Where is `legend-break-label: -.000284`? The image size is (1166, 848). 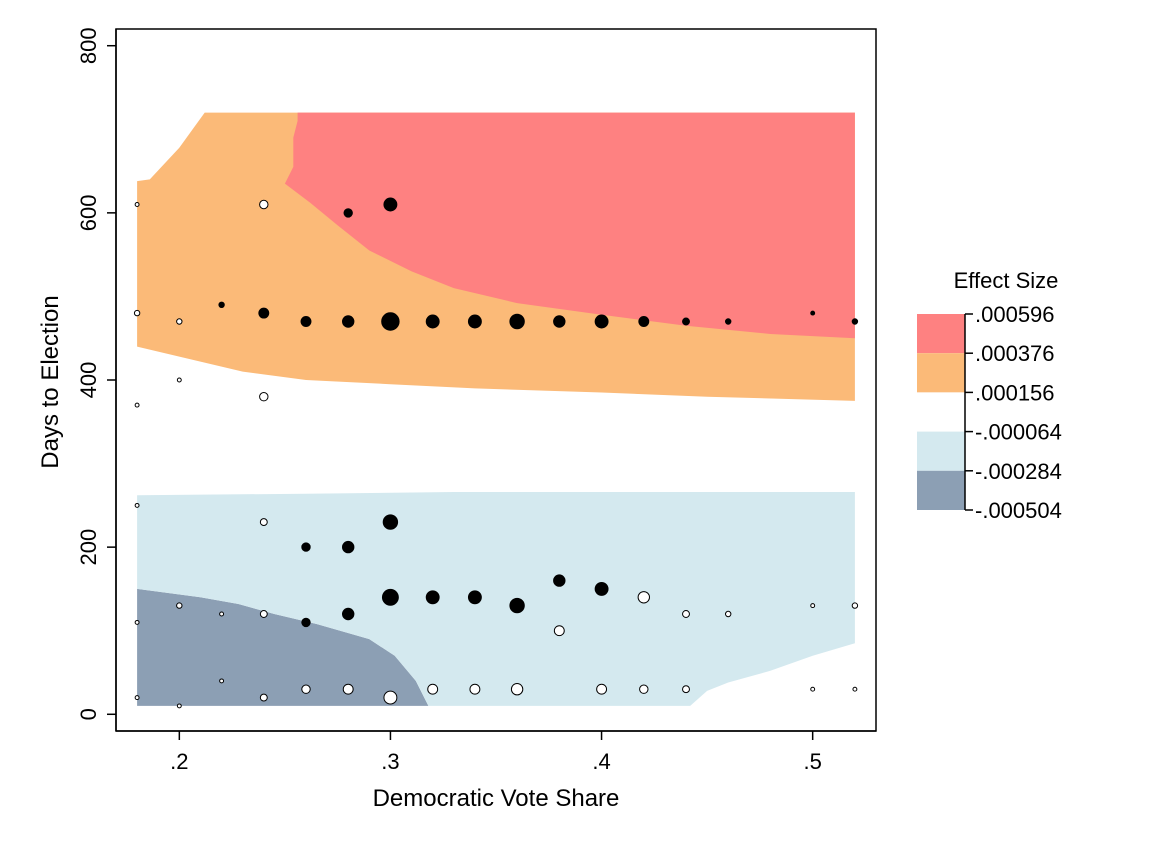 legend-break-label: -.000284 is located at coordinates (1018, 471).